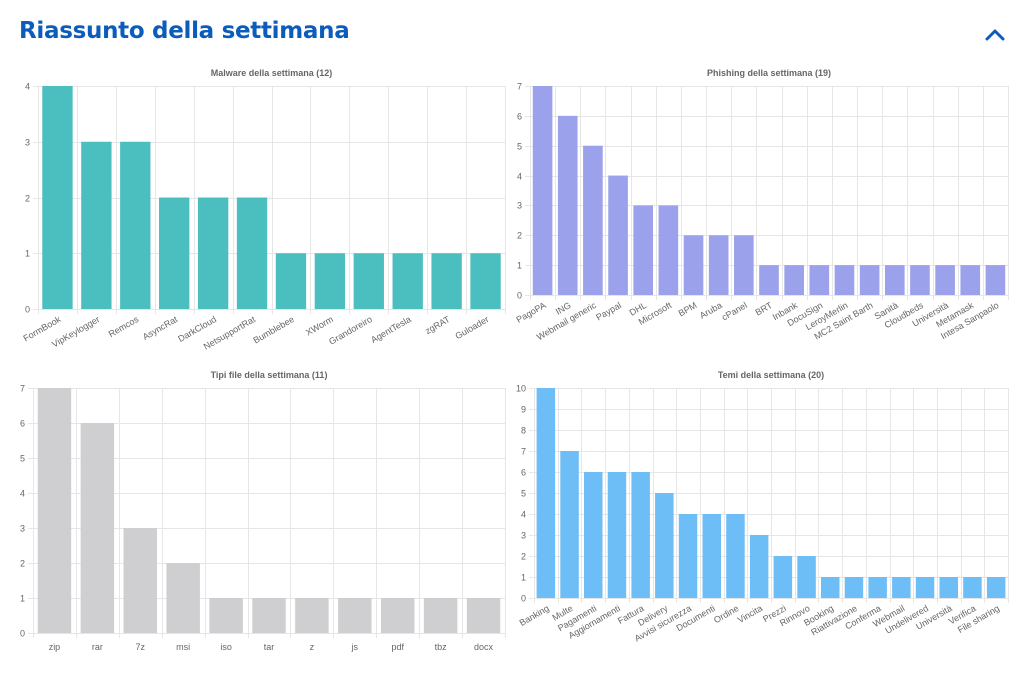  What do you see at coordinates (569, 524) in the screenshot?
I see `bar-multe` at bounding box center [569, 524].